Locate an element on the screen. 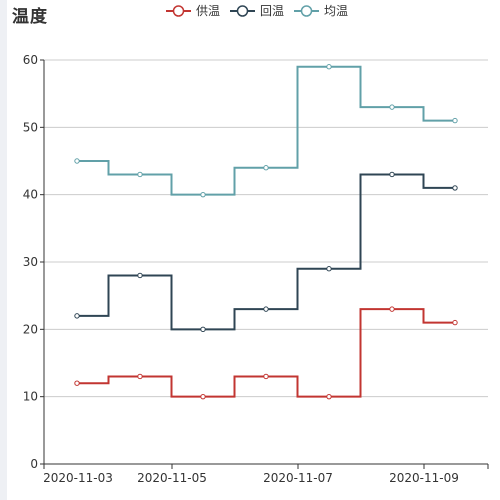  y-tick-label-60: 60 is located at coordinates (30, 60).